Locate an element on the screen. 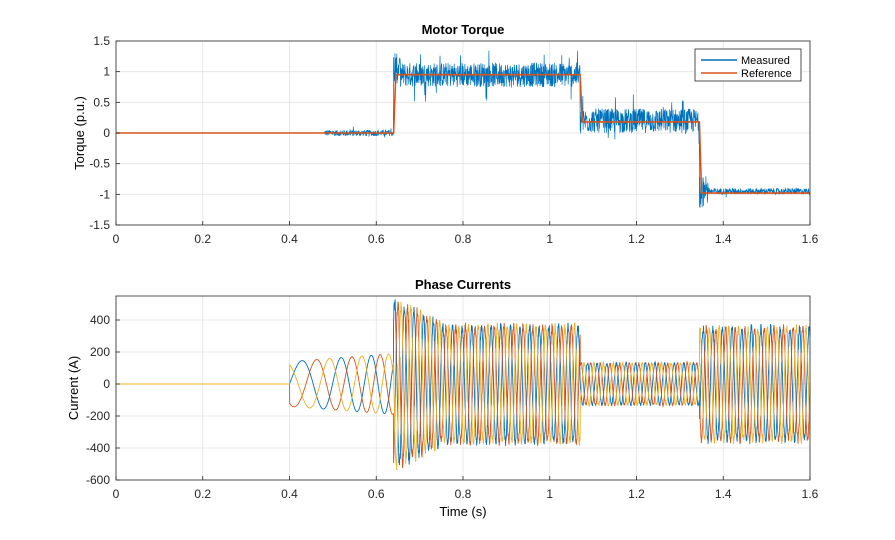 Image resolution: width=895 pixels, height=540 pixels. current-ylabel: Current (A) is located at coordinates (73, 388).